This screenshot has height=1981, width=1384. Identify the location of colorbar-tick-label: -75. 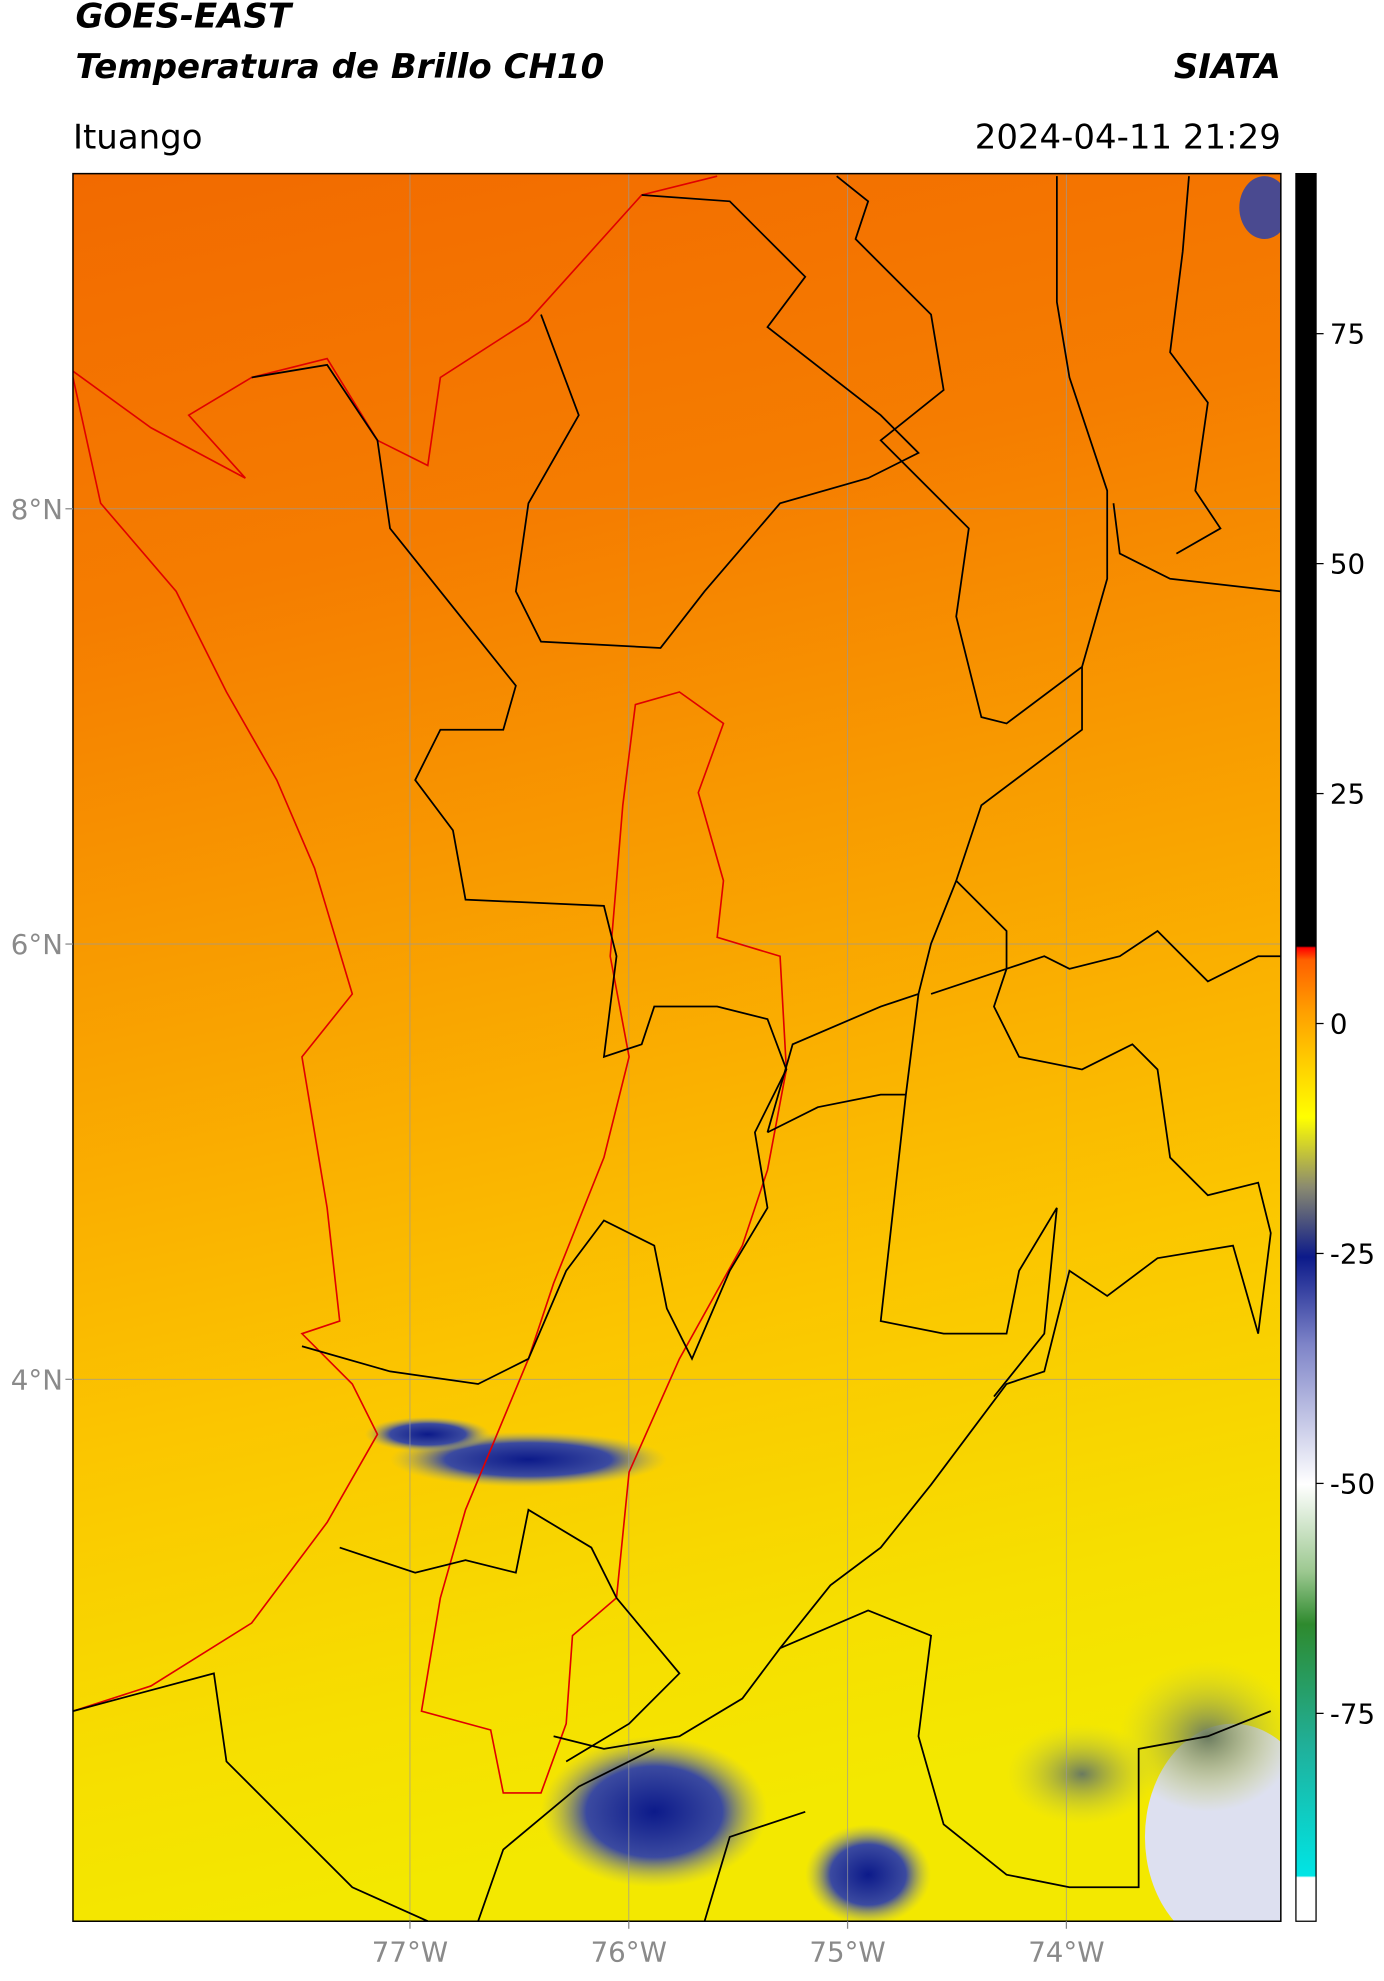
(1352, 1713).